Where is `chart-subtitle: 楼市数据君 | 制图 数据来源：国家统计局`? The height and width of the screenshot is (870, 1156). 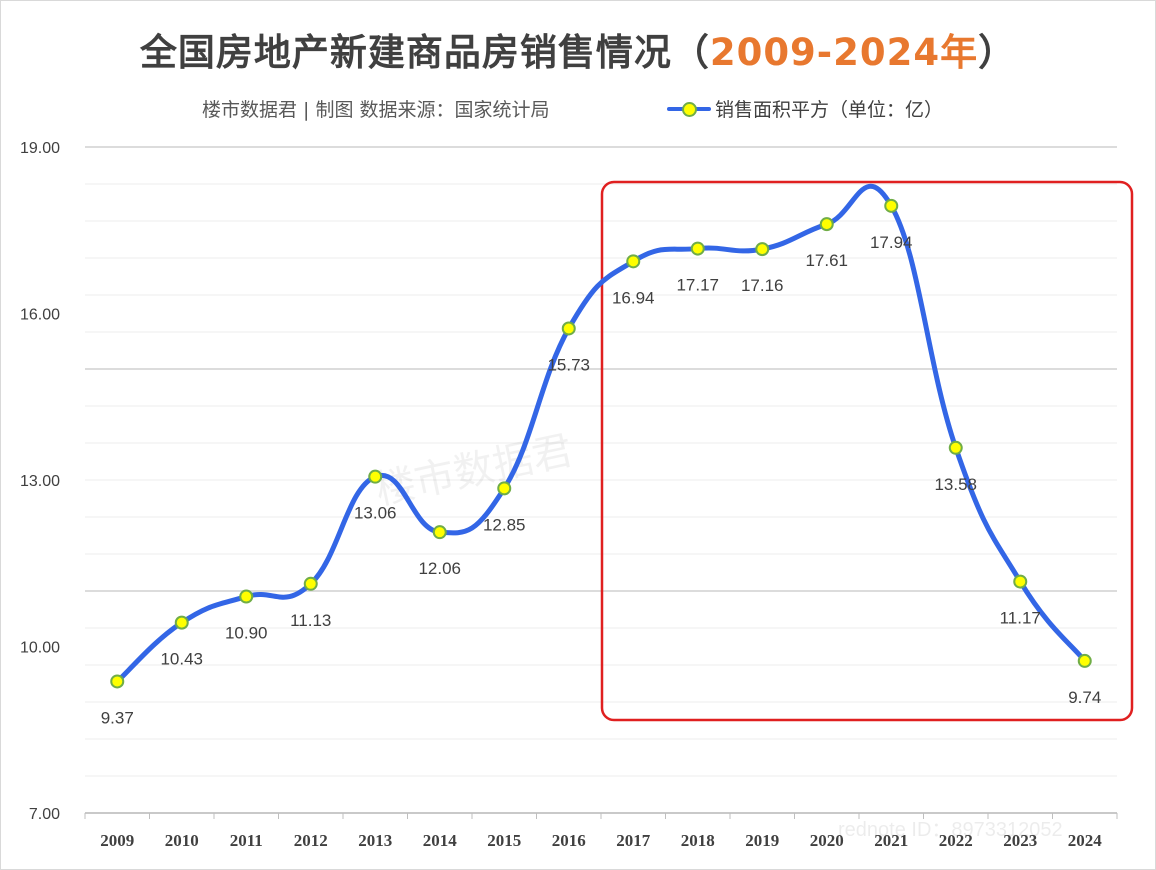
chart-subtitle: 楼市数据君 | 制图 数据来源：国家统计局 is located at coordinates (376, 110).